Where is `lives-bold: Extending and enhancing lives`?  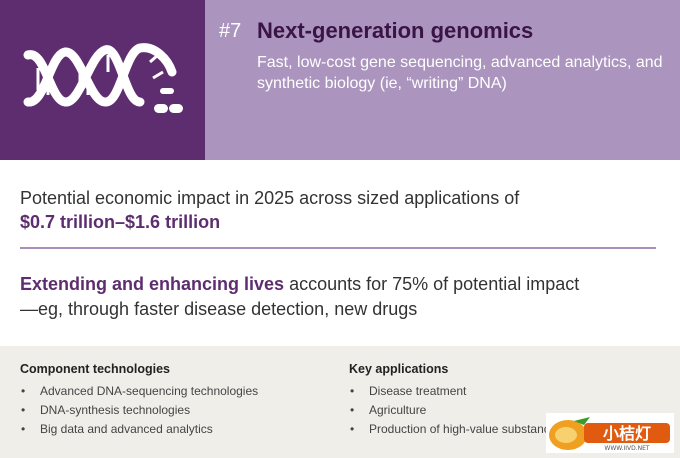 lives-bold: Extending and enhancing lives is located at coordinates (152, 284).